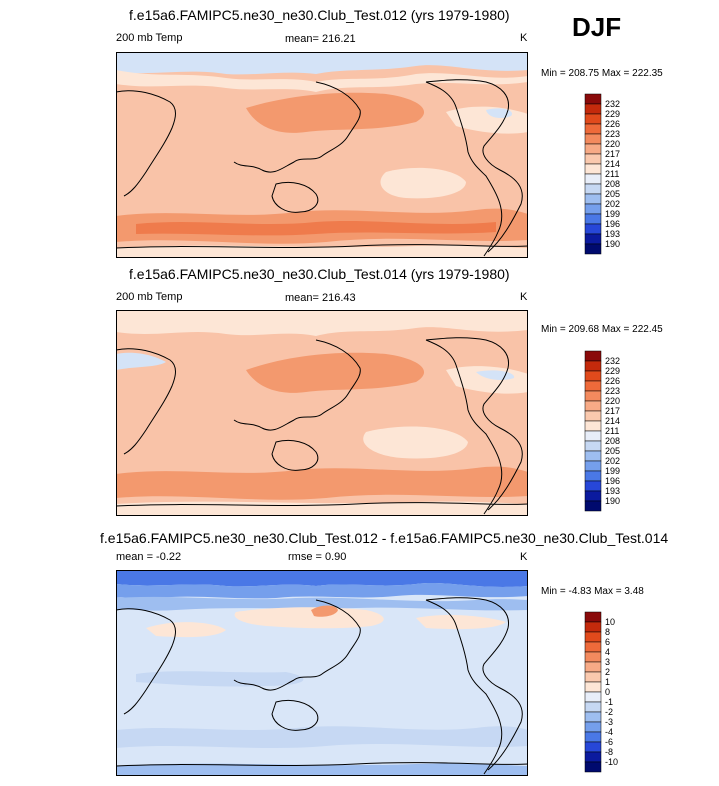  What do you see at coordinates (592, 591) in the screenshot?
I see `panel-3-minmax: Min = -4.83 Max = 3.48` at bounding box center [592, 591].